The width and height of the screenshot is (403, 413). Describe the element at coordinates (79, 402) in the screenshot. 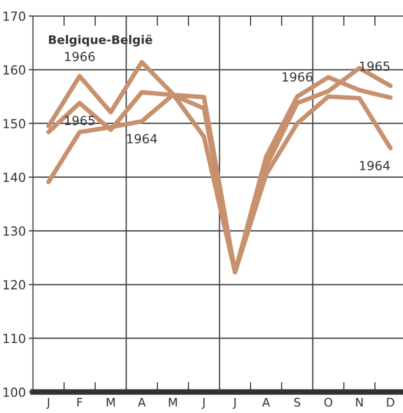

I see `x-tick-label: F` at that location.